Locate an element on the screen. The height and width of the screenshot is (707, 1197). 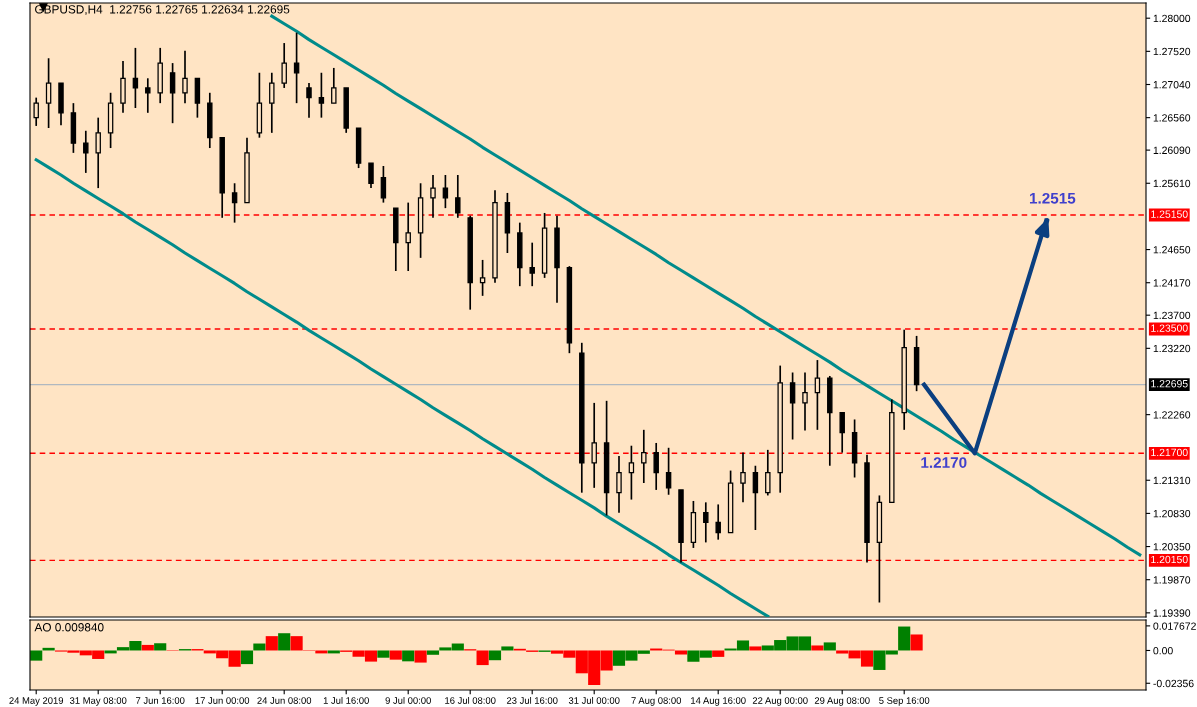
x-tick-label: 31 May 08:00 is located at coordinates (98, 701).